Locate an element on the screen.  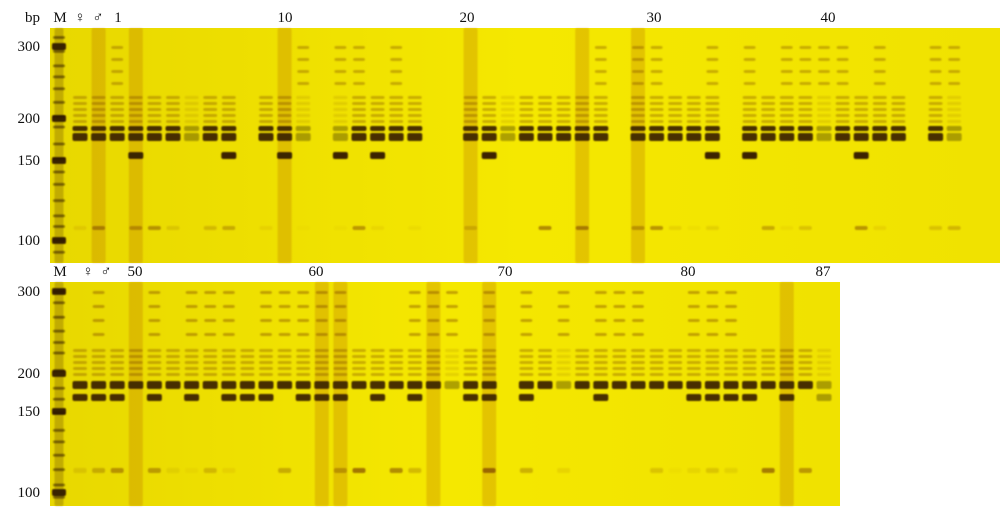
size-label: 150 is located at coordinates (29, 412).